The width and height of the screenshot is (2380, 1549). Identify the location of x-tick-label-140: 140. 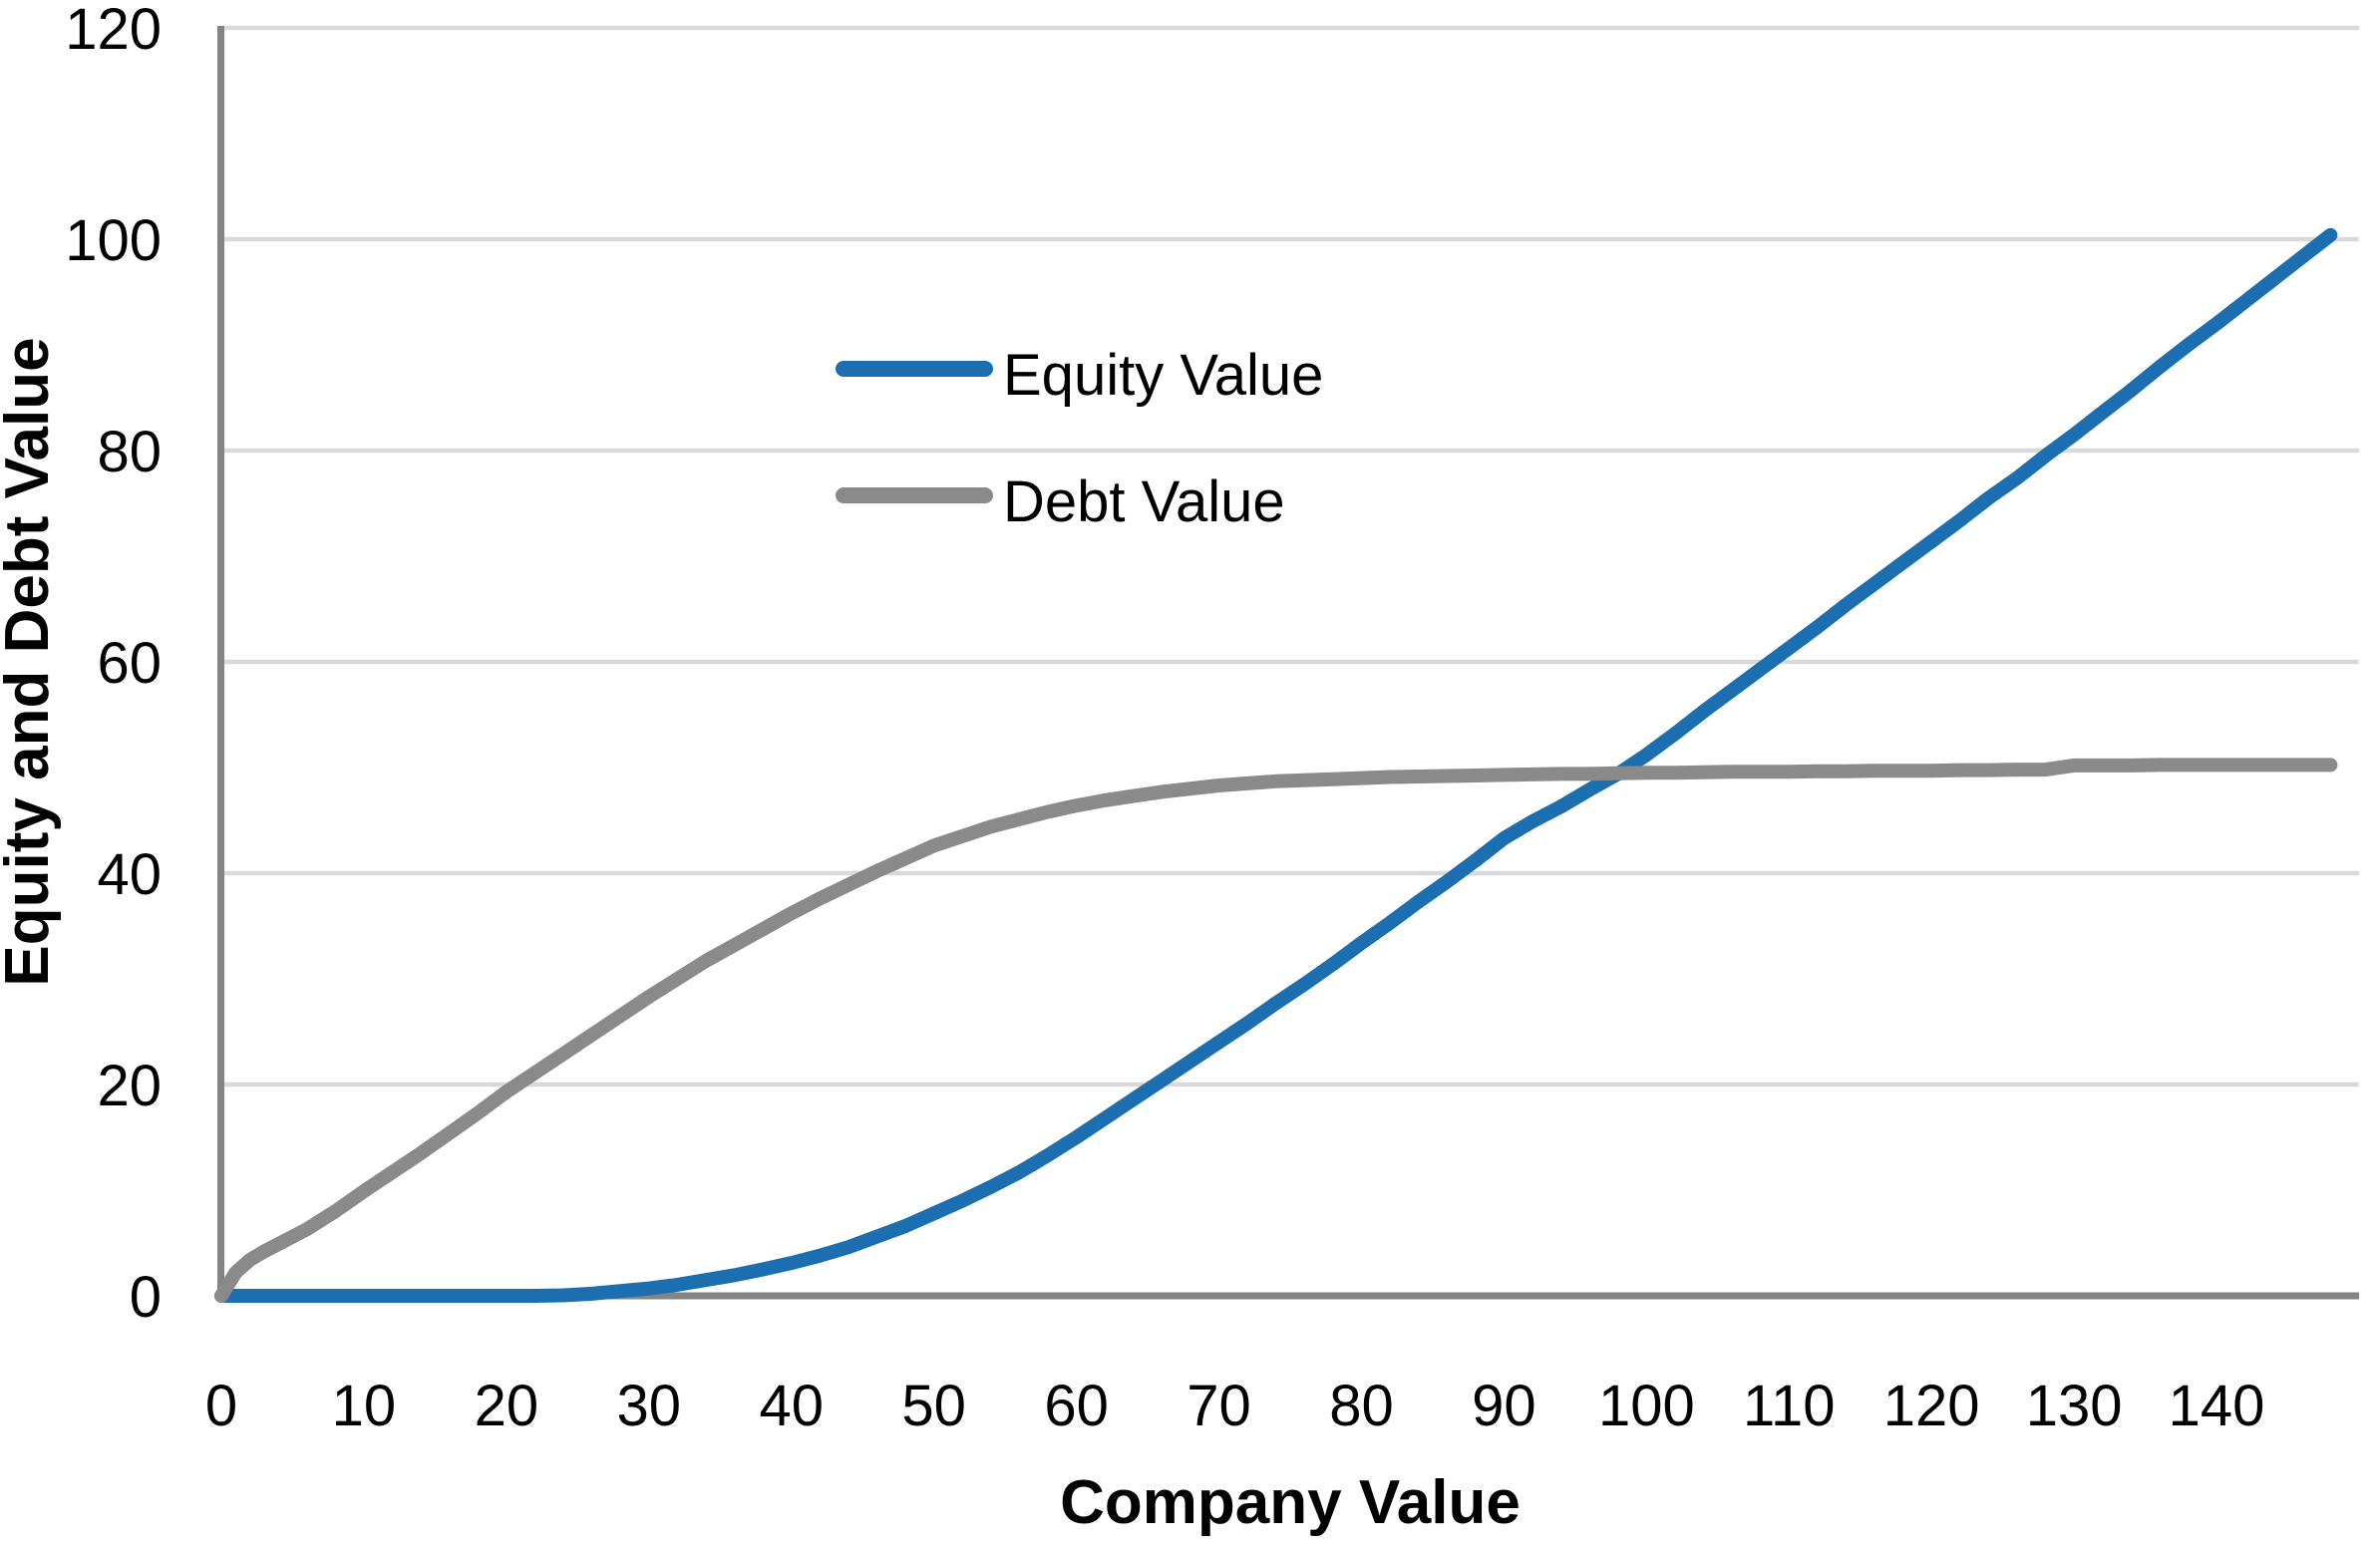
(2217, 1406).